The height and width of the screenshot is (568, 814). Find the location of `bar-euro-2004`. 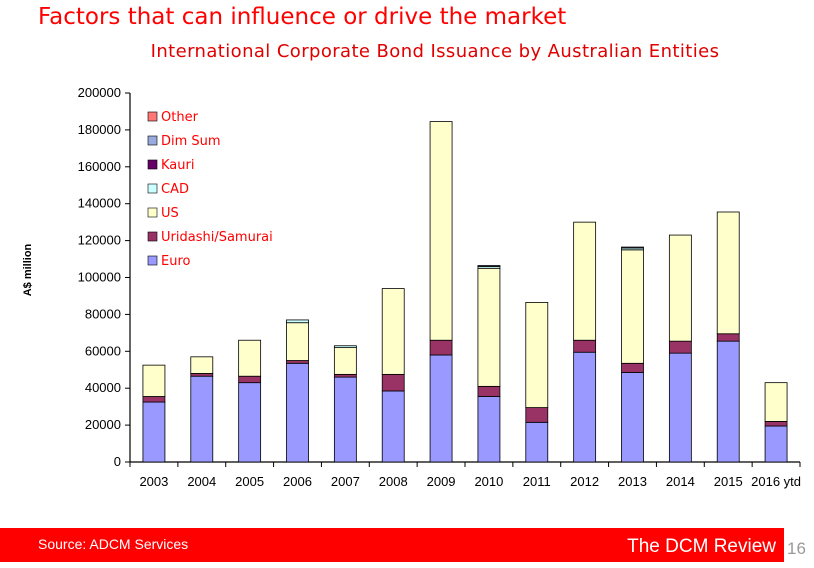

bar-euro-2004 is located at coordinates (202, 419).